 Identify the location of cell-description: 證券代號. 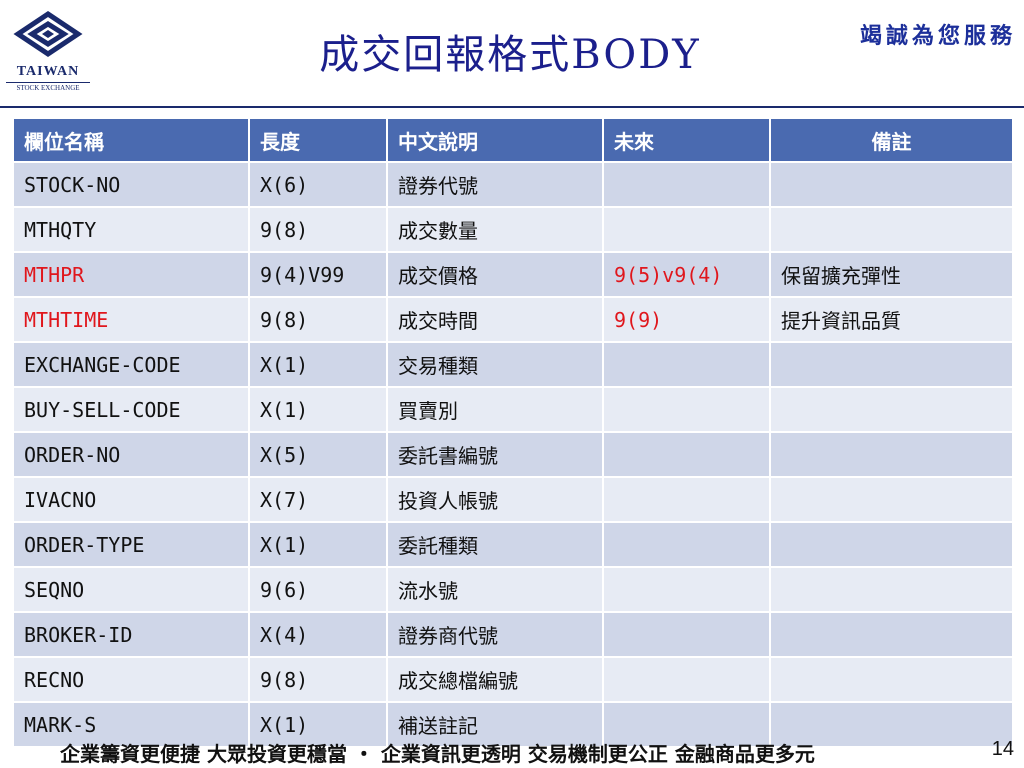
(495, 184).